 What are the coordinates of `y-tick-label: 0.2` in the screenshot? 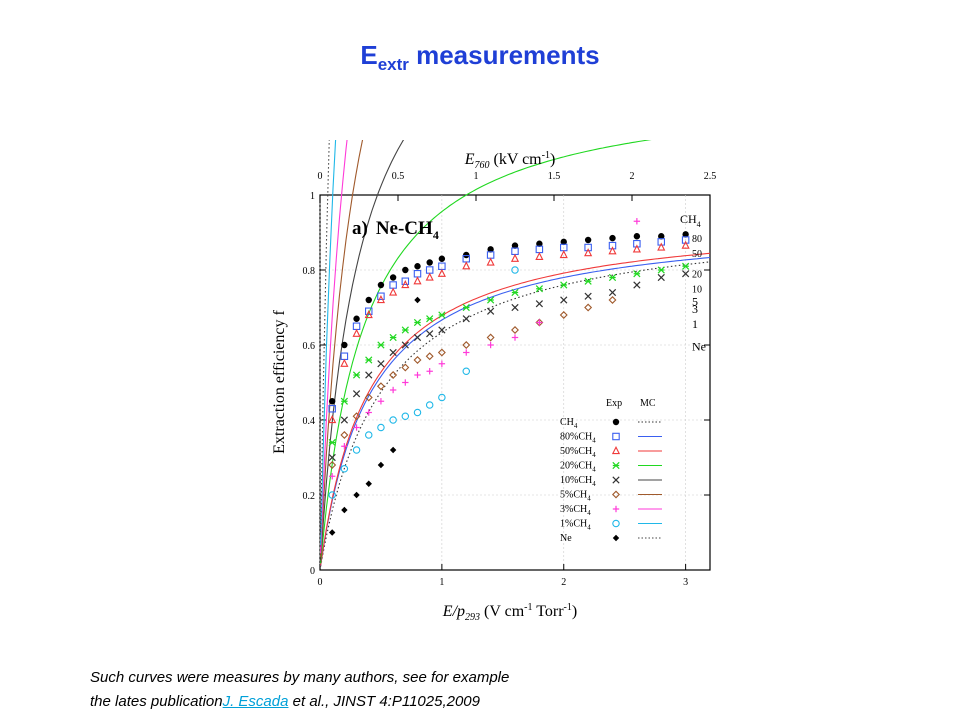 It's located at (309, 496).